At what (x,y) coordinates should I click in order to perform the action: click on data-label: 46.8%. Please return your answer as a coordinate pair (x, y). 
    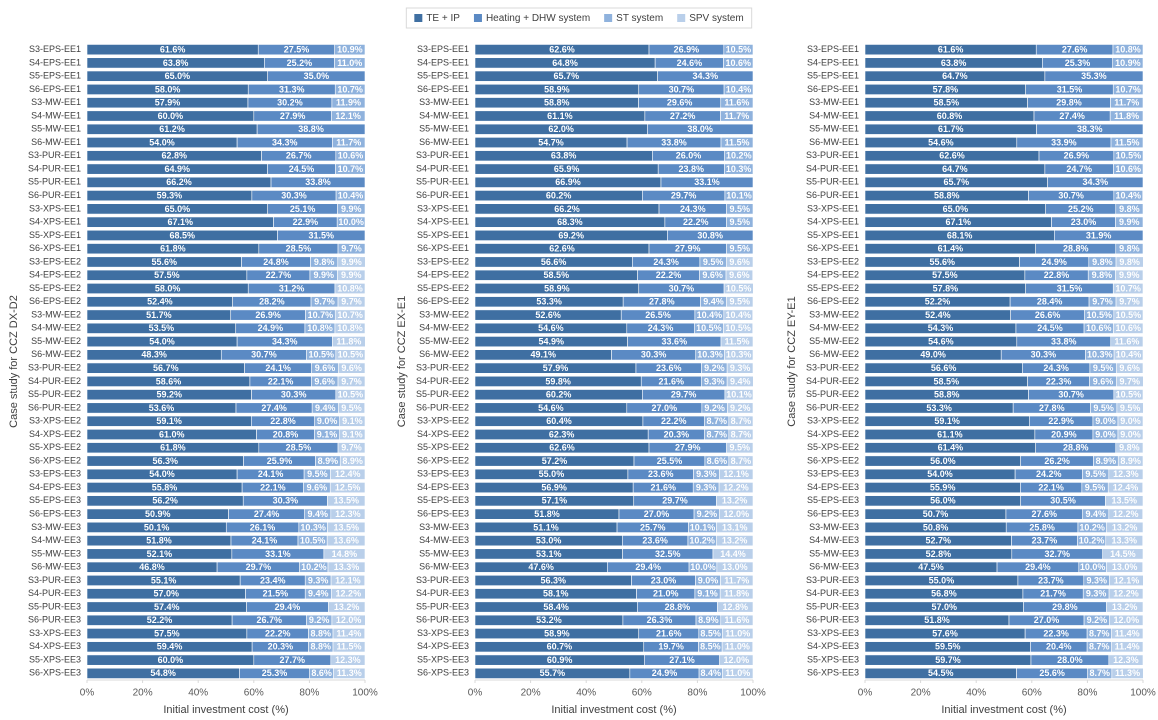
    Looking at the image, I should click on (152, 567).